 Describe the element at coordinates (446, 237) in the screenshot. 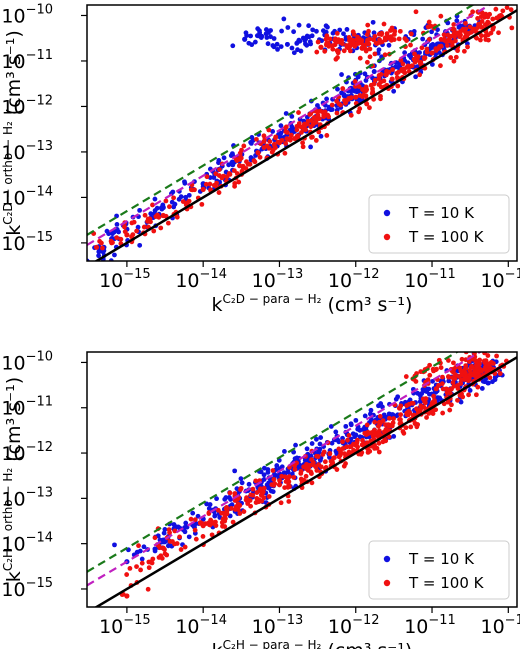

I see `legend-label: T = 100 K` at that location.